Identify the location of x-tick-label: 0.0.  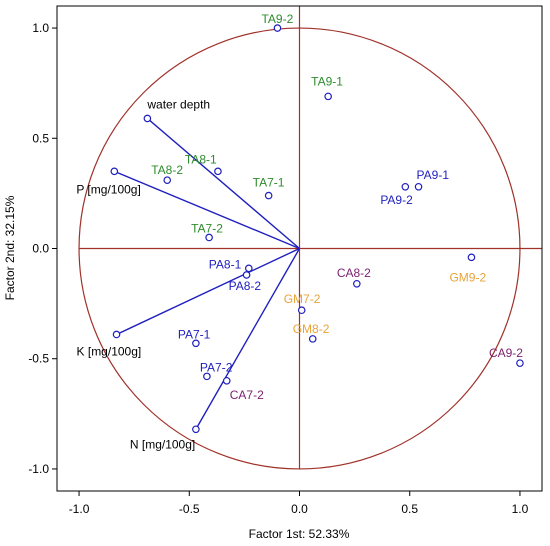
(299, 509).